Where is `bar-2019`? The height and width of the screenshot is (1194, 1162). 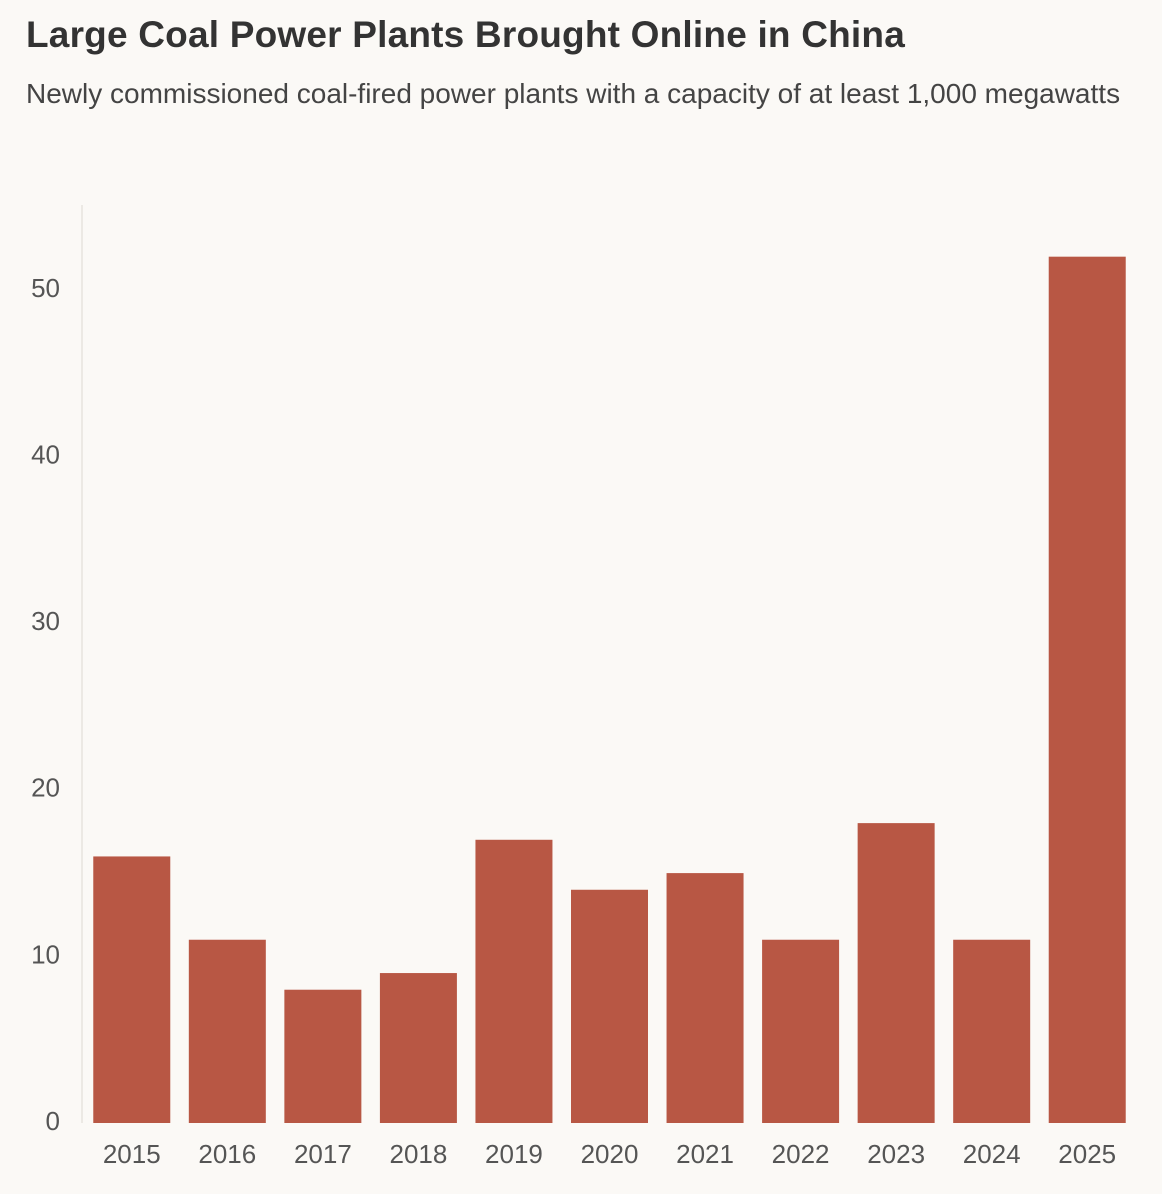
bar-2019 is located at coordinates (514, 981).